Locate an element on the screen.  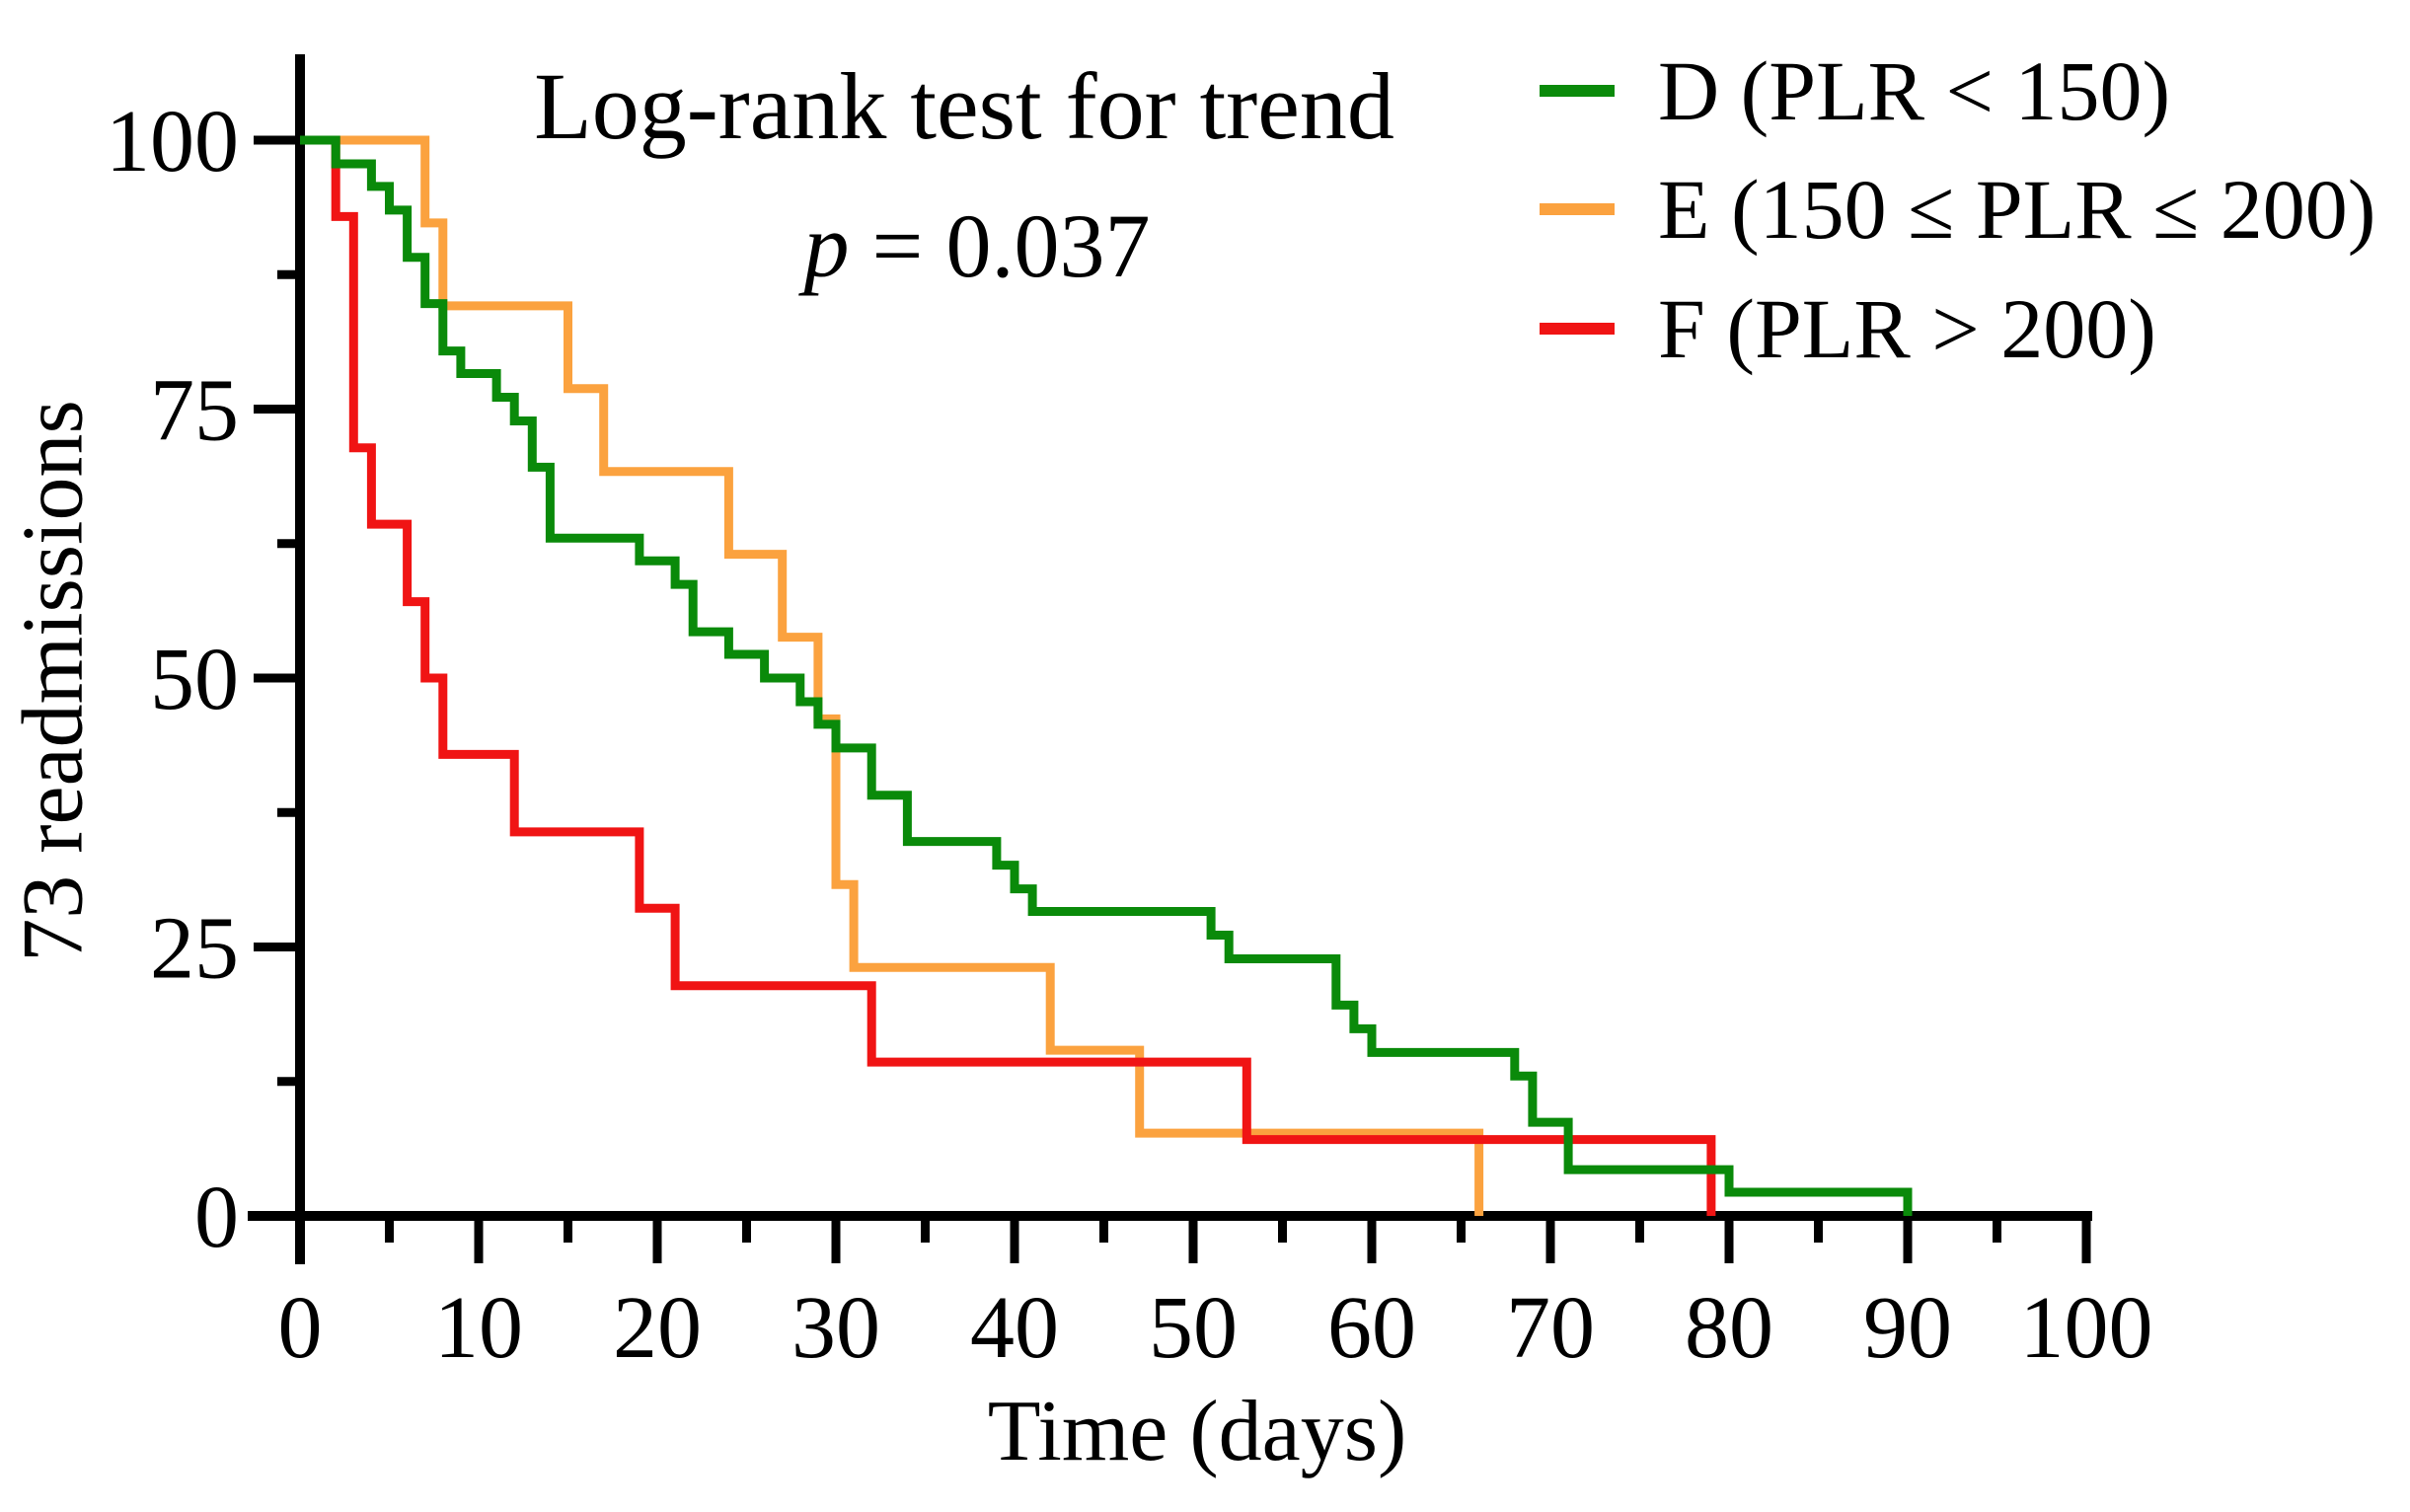
x-tick-label: 60 is located at coordinates (1371, 1328).